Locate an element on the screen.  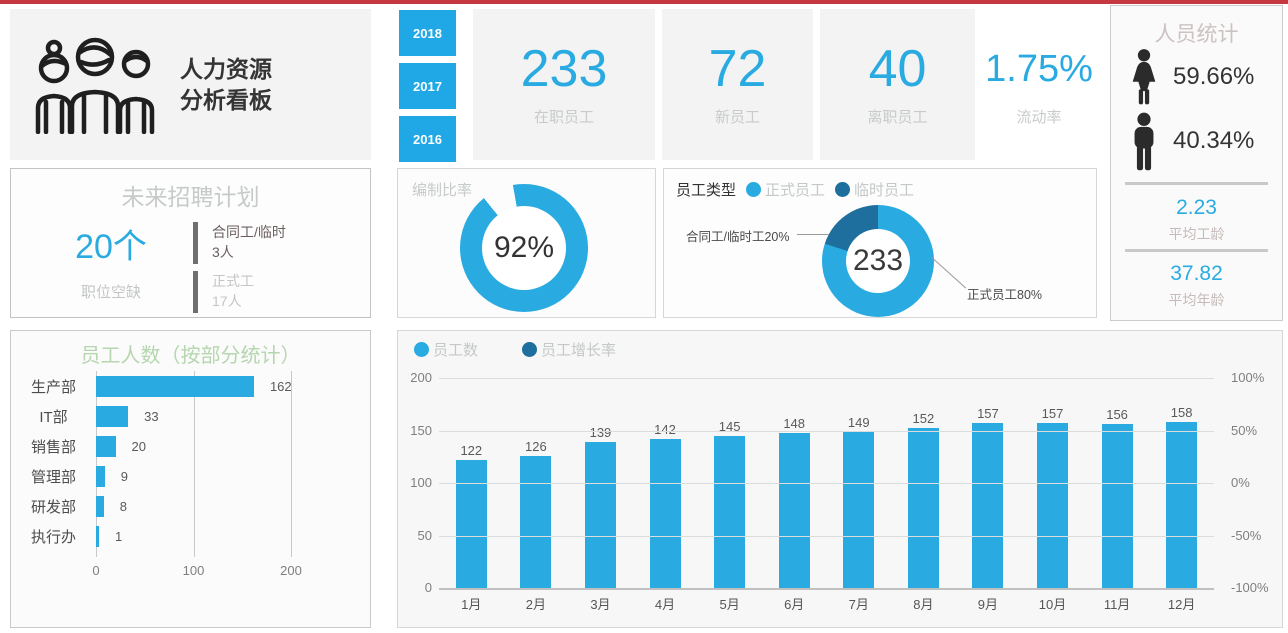
month-label: 11月 is located at coordinates (1117, 604).